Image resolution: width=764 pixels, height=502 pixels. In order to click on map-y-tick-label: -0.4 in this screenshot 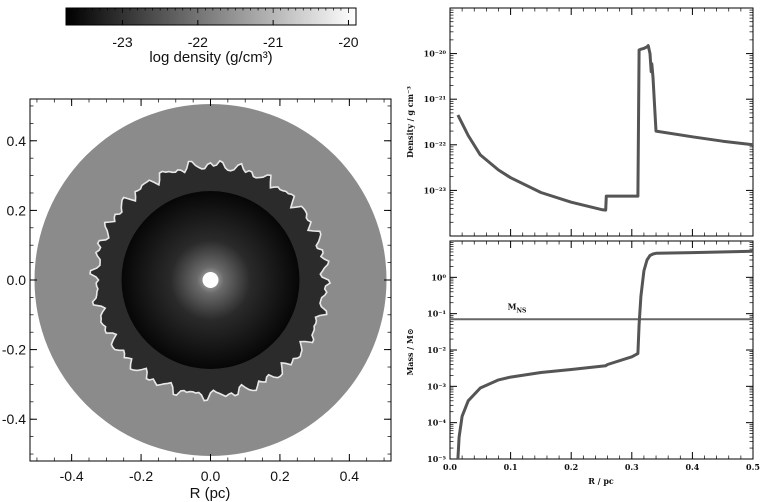, I will do `click(14, 419)`.